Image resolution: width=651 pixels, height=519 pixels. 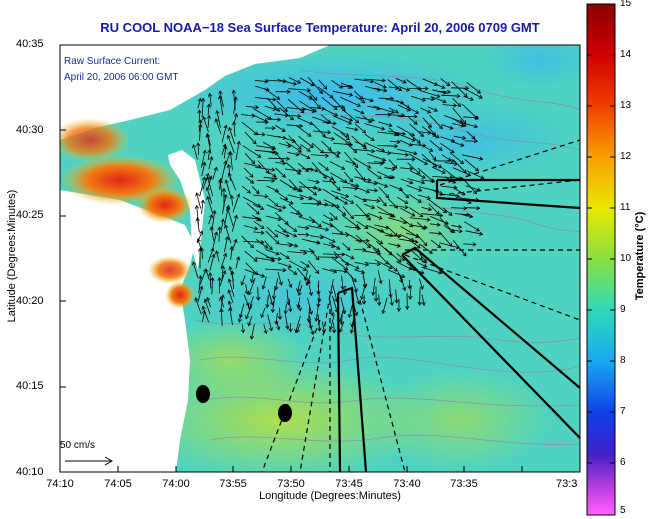 I want to click on y-tick-label: 40:30, so click(x=30, y=130).